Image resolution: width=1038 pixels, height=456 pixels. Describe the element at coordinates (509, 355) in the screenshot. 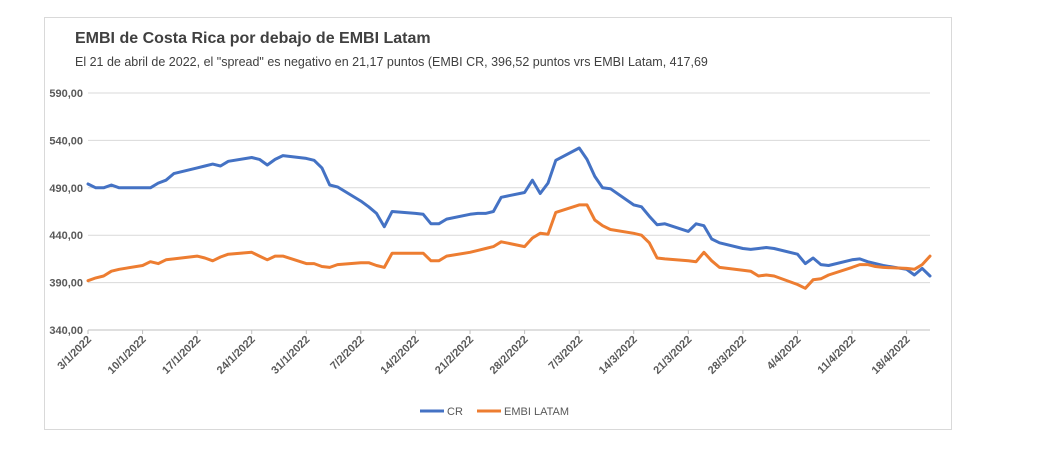

I see `x-tick-label: 28/2/2022` at that location.